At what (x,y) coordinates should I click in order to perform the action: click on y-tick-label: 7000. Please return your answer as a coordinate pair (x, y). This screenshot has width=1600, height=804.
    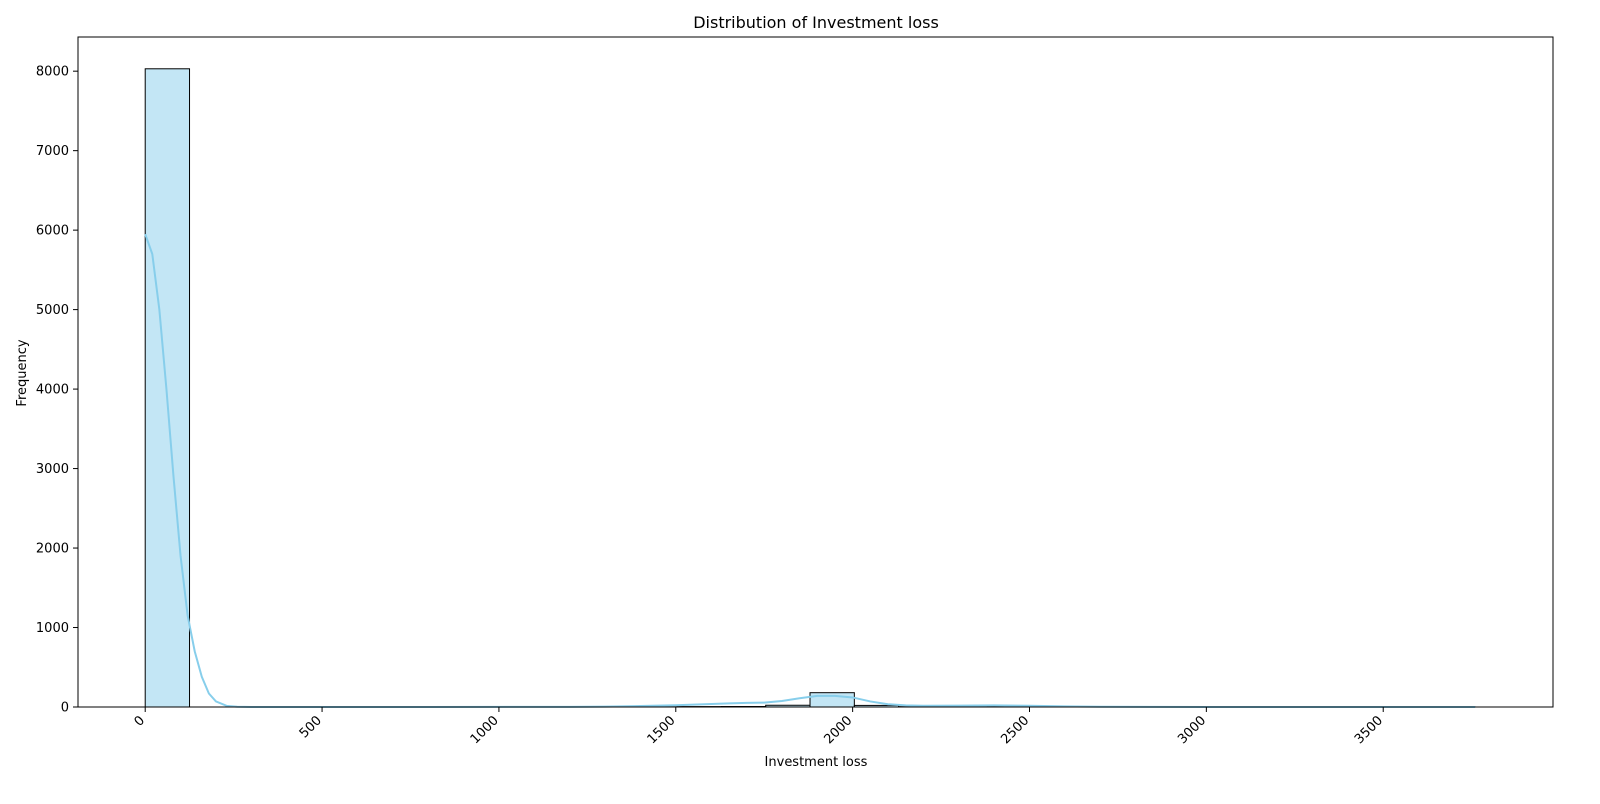
    Looking at the image, I should click on (52, 151).